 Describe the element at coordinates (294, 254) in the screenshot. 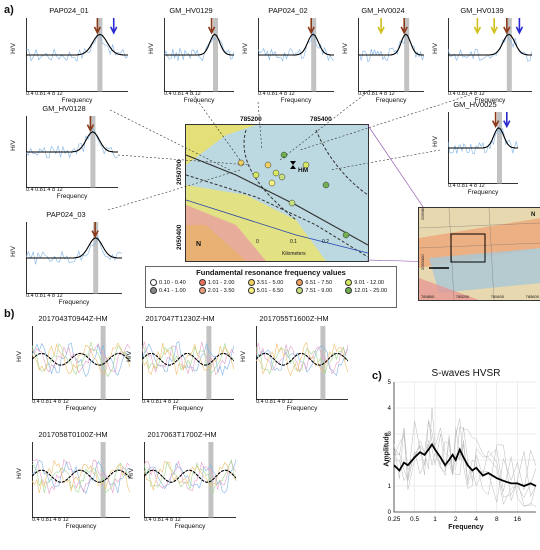

I see `map-scale-unit: Kilometers` at that location.